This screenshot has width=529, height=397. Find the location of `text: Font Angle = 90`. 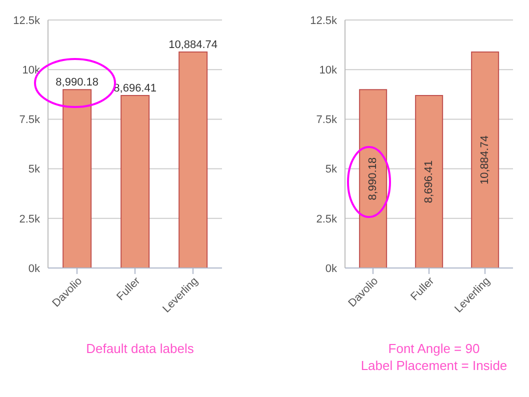

text: Font Angle = 90 is located at coordinates (434, 348).